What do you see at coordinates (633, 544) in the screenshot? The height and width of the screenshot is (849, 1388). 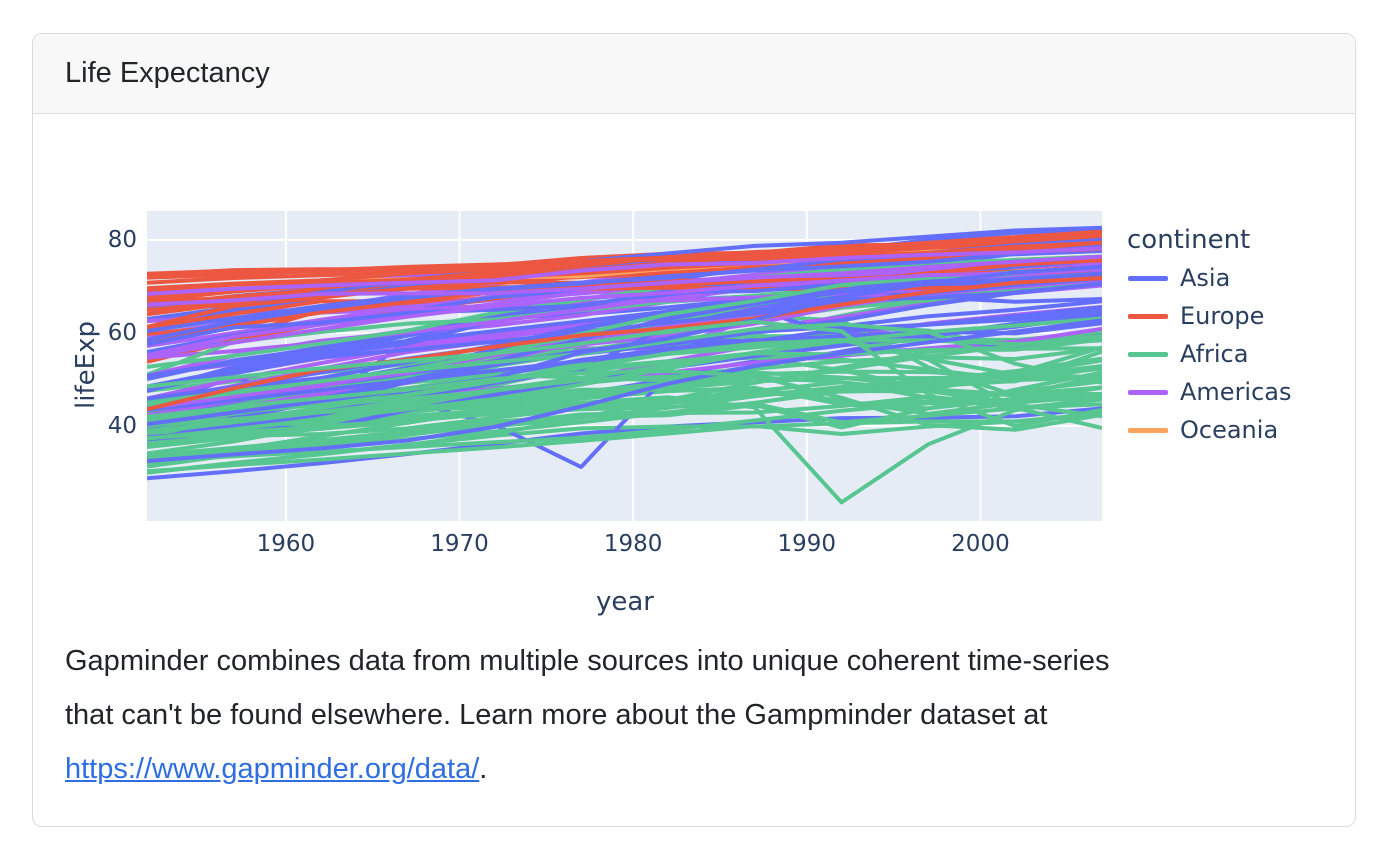 I see `x-tick-label: 1980` at bounding box center [633, 544].